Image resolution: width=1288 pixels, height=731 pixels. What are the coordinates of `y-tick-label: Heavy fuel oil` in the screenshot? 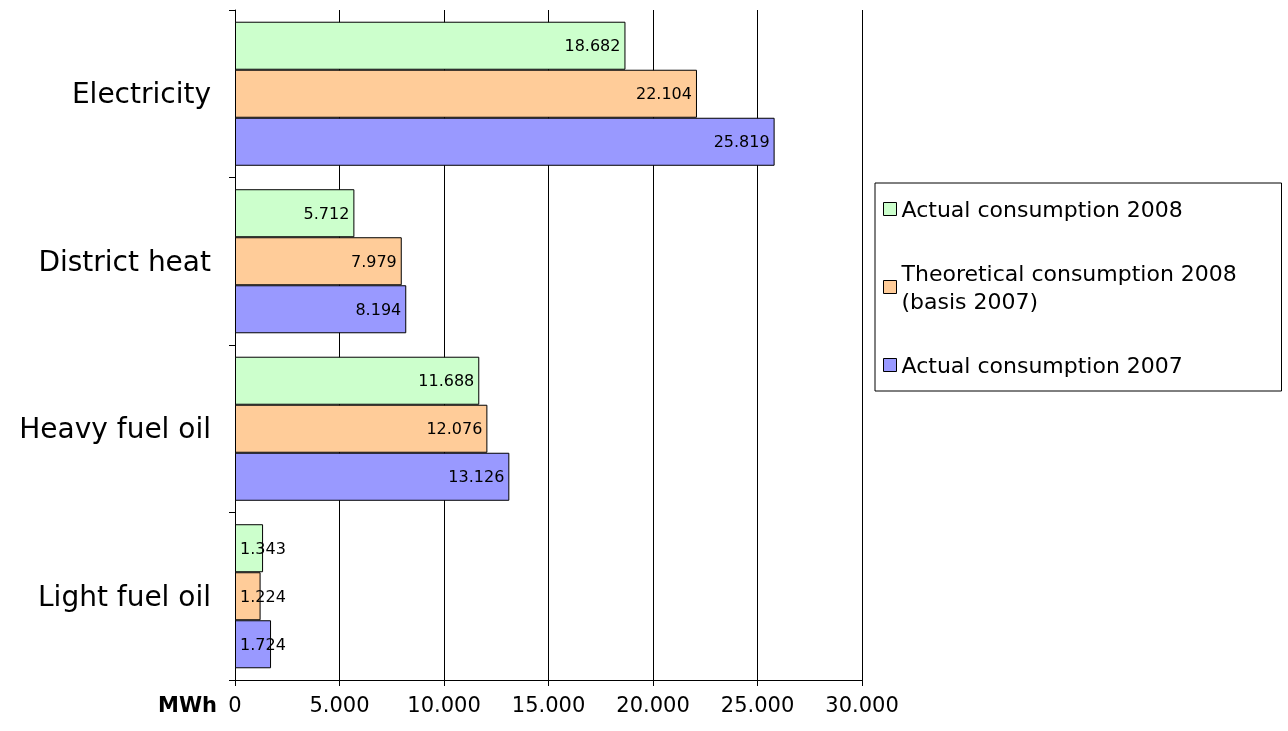 It's located at (115, 429).